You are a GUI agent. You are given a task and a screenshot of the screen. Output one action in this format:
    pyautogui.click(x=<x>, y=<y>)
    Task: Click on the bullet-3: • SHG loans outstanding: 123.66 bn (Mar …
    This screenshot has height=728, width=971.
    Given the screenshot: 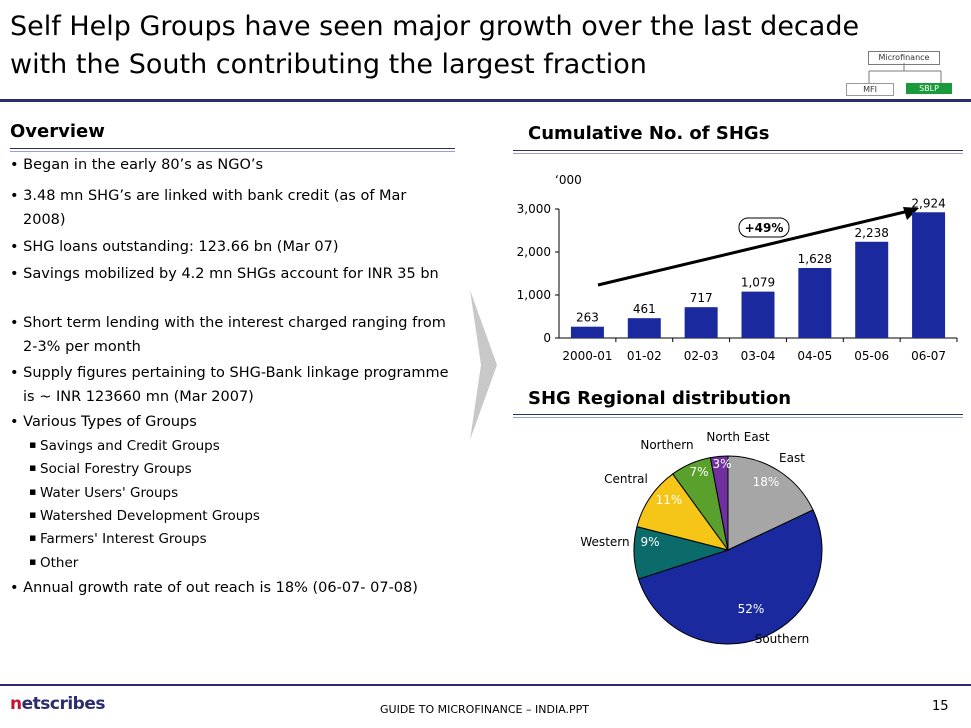 What is the action you would take?
    pyautogui.click(x=174, y=247)
    